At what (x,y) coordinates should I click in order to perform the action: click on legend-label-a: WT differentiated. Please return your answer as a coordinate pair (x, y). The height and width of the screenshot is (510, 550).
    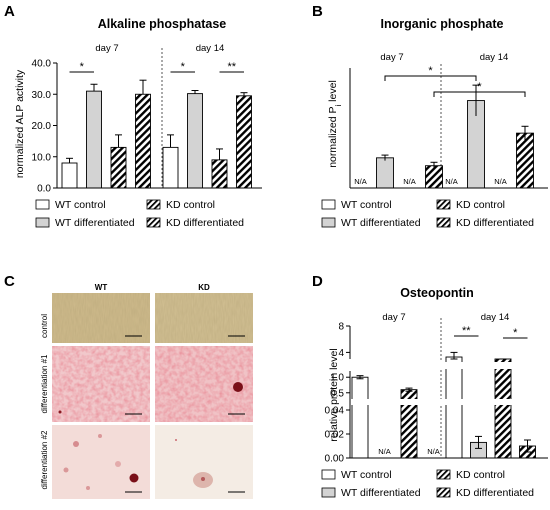
    Looking at the image, I should click on (95, 223).